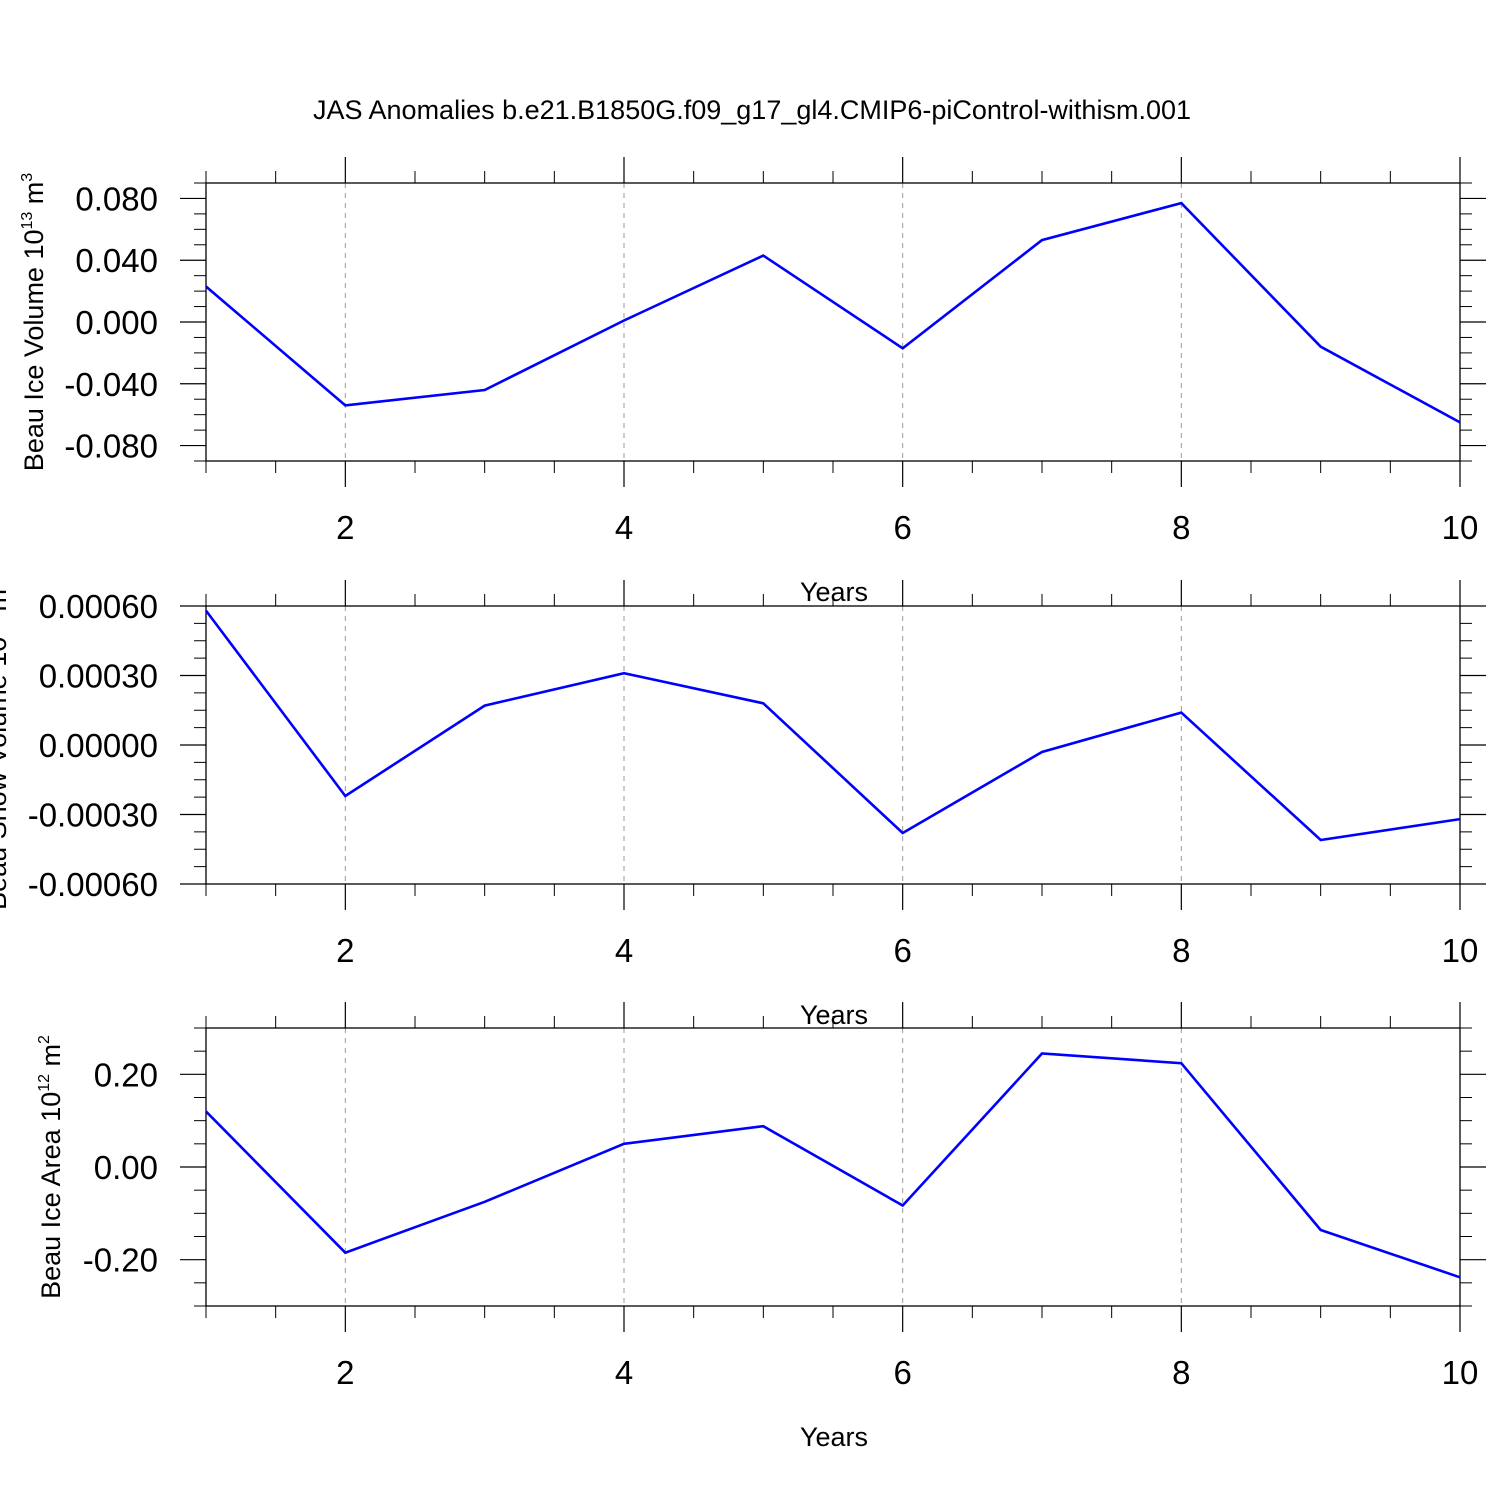  I want to click on y-axis-title: Beau Ice Volume 1013 m3, so click(34, 322).